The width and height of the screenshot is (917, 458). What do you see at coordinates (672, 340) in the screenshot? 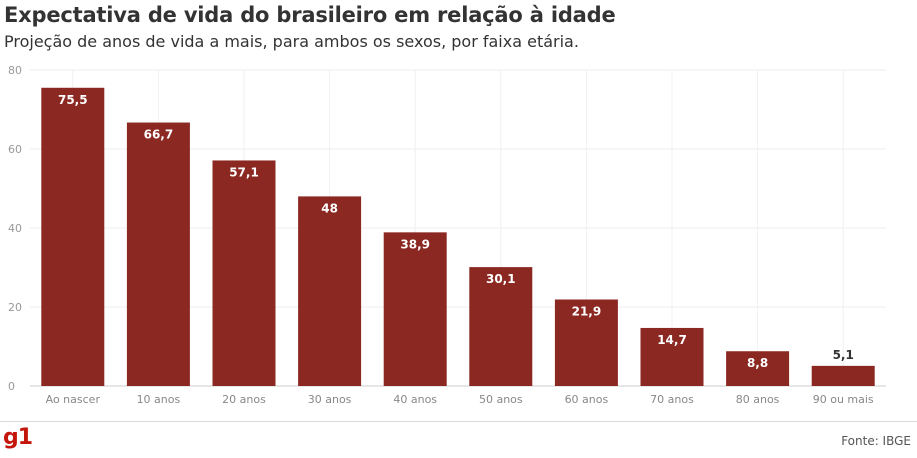
I see `data-label: 14,7` at bounding box center [672, 340].